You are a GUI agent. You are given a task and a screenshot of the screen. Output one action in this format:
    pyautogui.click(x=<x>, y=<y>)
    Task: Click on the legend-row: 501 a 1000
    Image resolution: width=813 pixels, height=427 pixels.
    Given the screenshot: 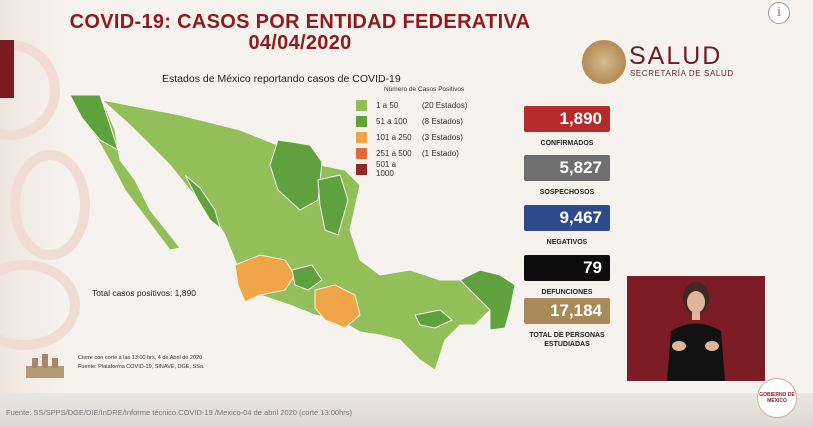 What is the action you would take?
    pyautogui.click(x=436, y=169)
    